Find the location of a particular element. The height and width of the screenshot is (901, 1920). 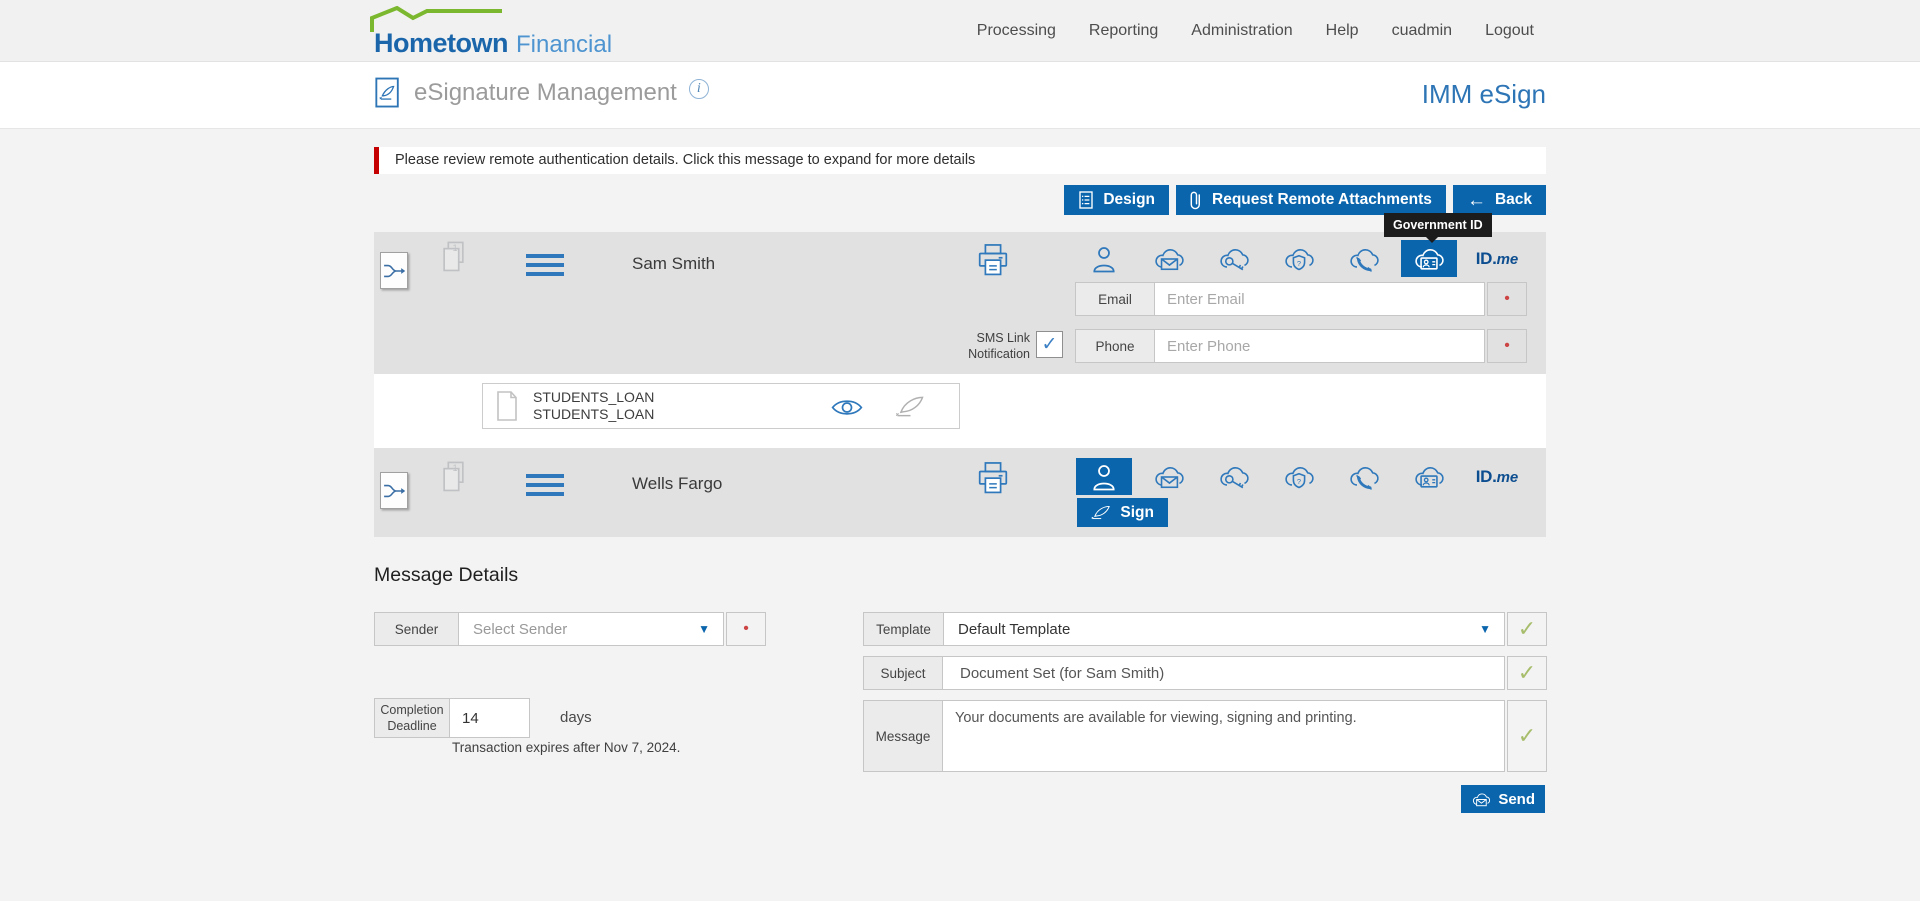

document-icon is located at coordinates (507, 406).